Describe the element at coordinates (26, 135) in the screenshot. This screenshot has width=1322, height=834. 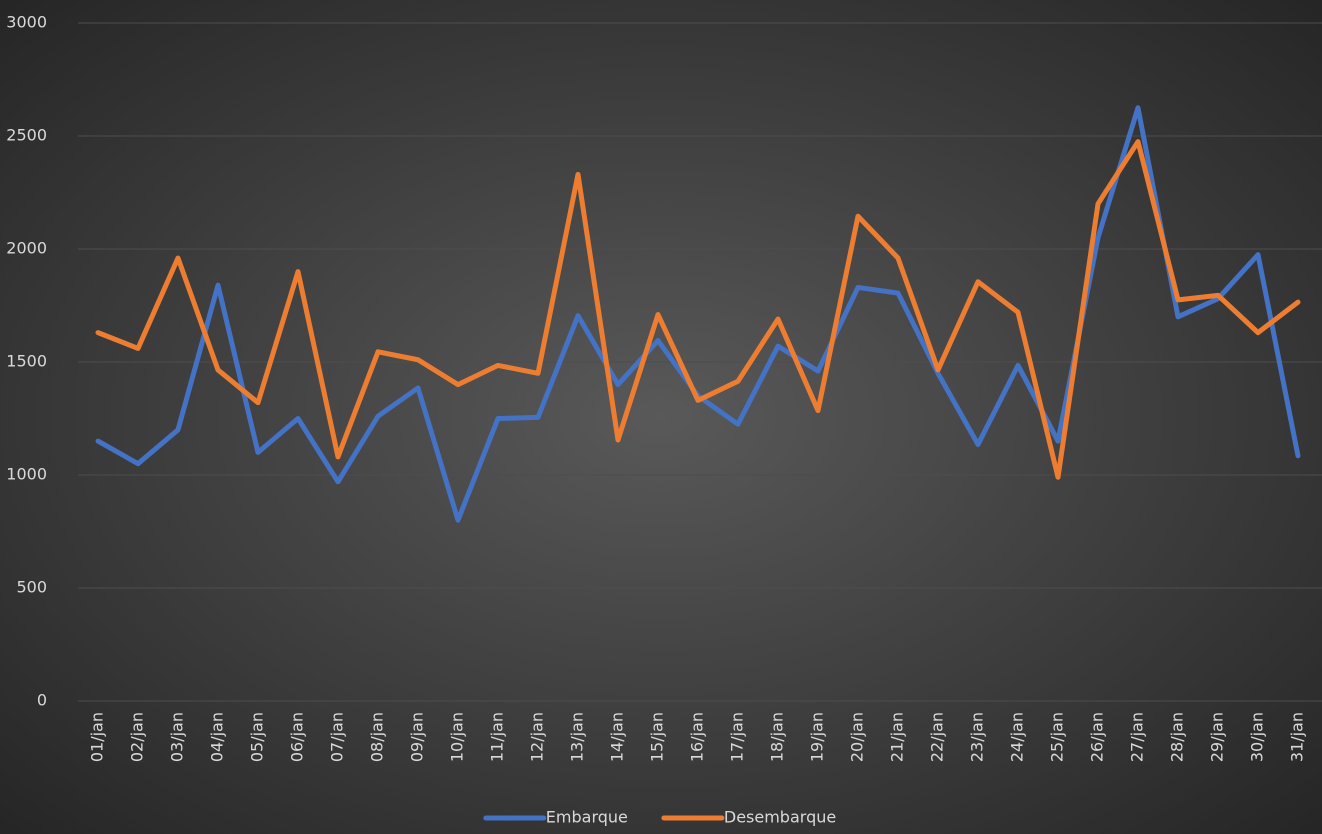
I see `y-tick-label: 2500` at that location.